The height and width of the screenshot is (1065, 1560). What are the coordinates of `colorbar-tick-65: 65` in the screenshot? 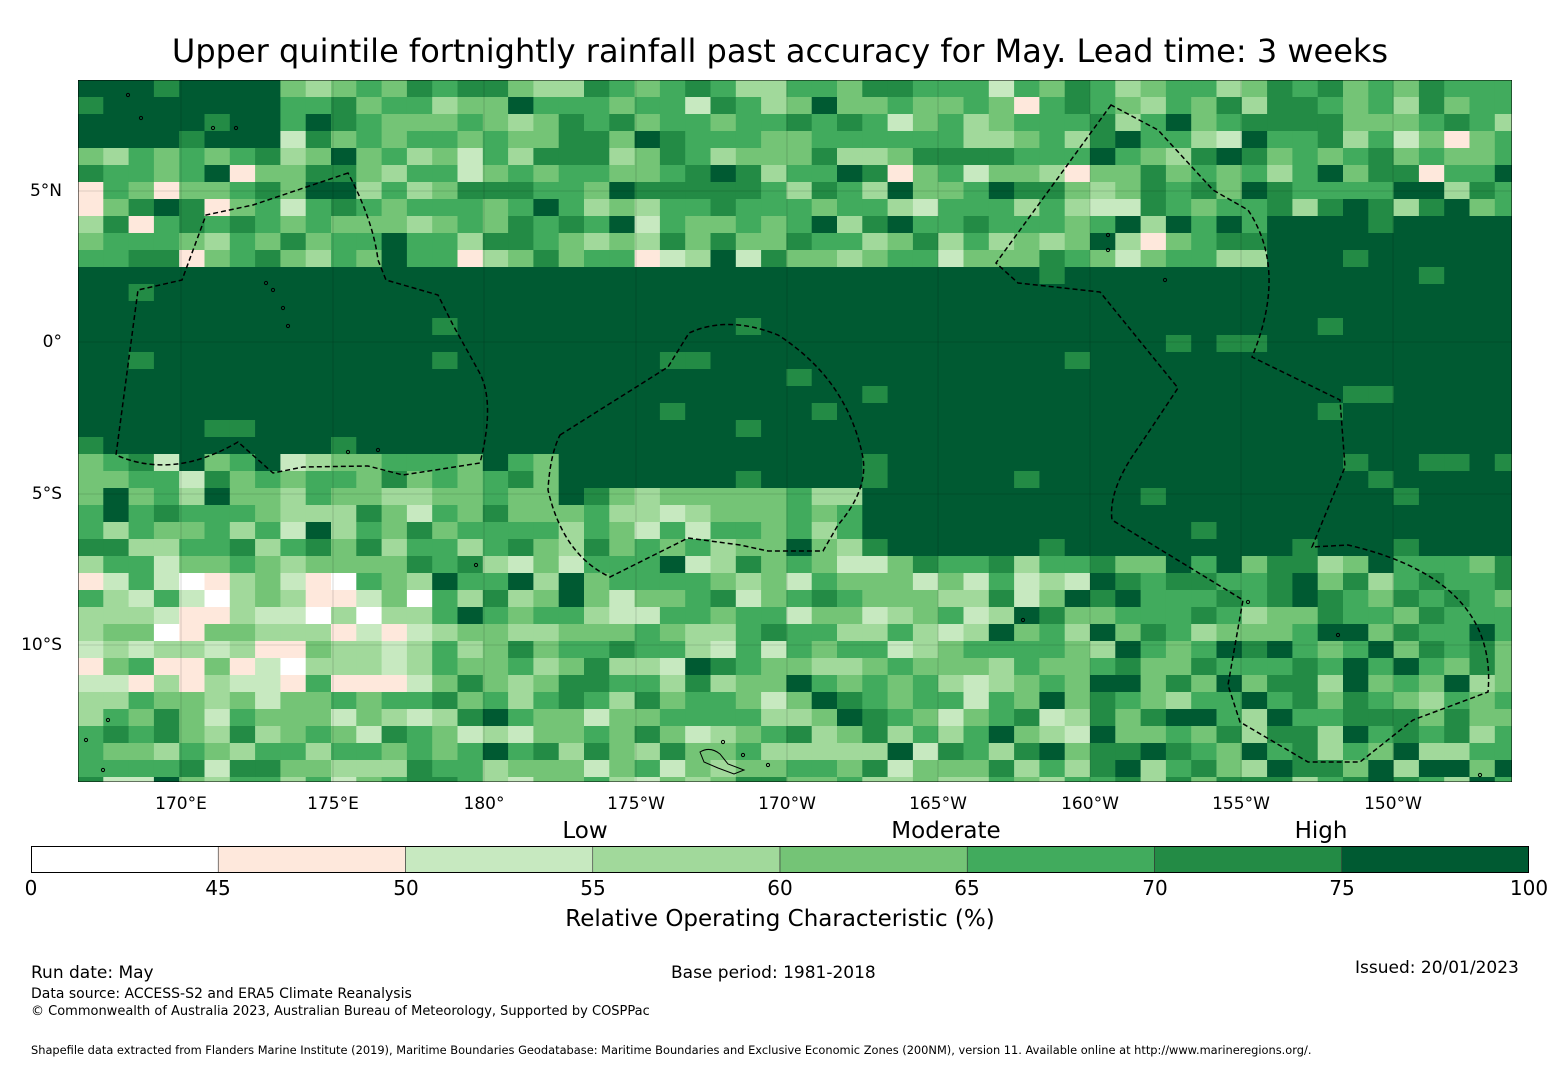 It's located at (967, 888).